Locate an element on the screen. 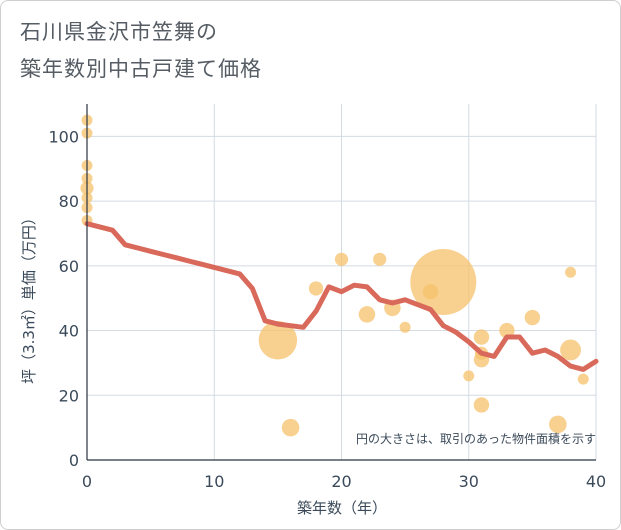 This screenshot has width=621, height=530. y-axis-label: 坪（3.3㎡）単価（万円） is located at coordinates (29, 297).